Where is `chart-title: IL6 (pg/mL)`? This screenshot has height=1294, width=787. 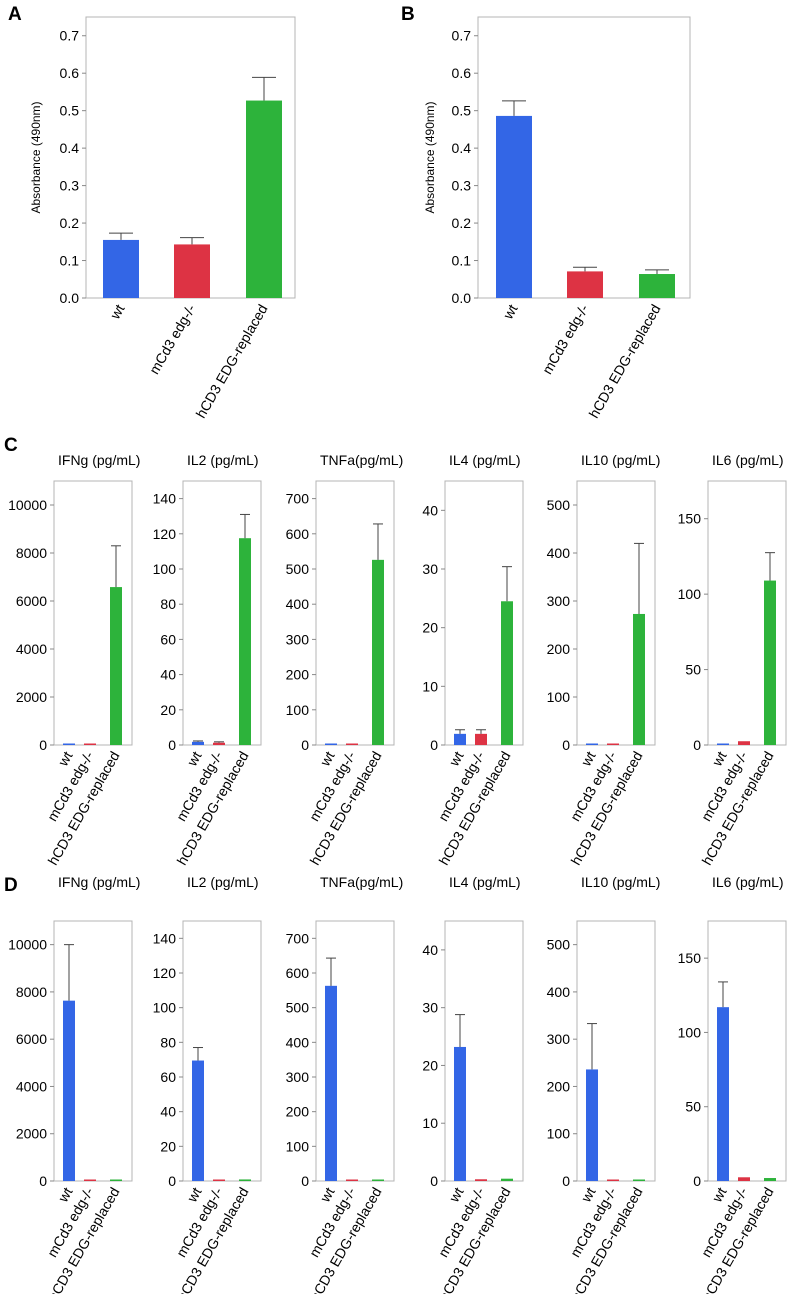 chart-title: IL6 (pg/mL) is located at coordinates (748, 882).